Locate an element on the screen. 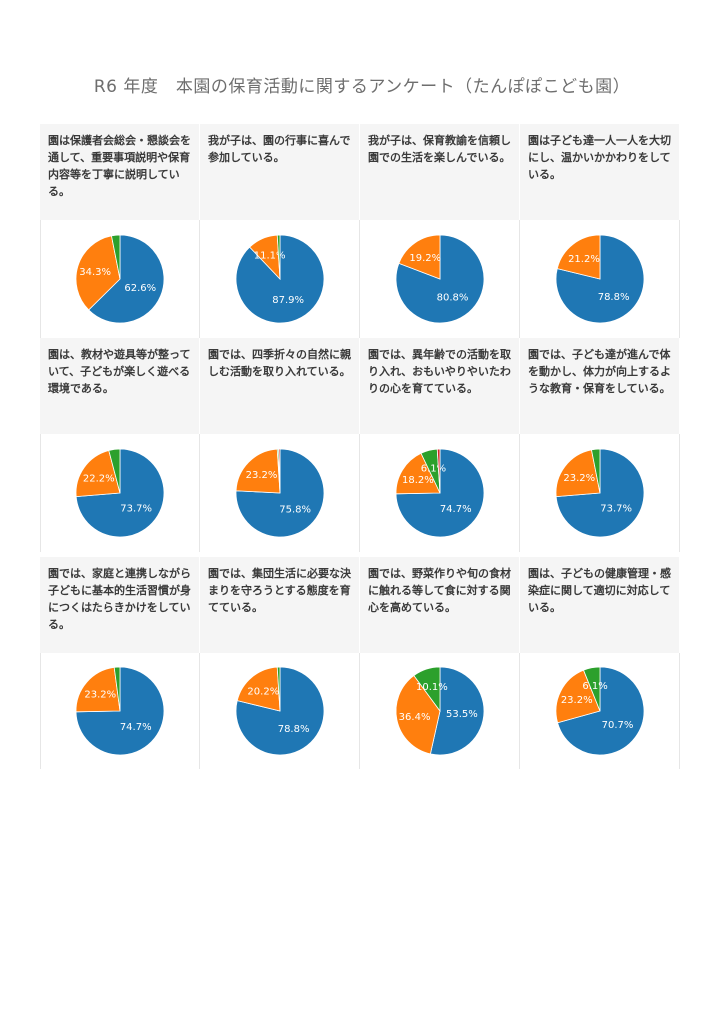 This screenshot has height=1024, width=724. pie-data-label: 36.4% is located at coordinates (414, 717).